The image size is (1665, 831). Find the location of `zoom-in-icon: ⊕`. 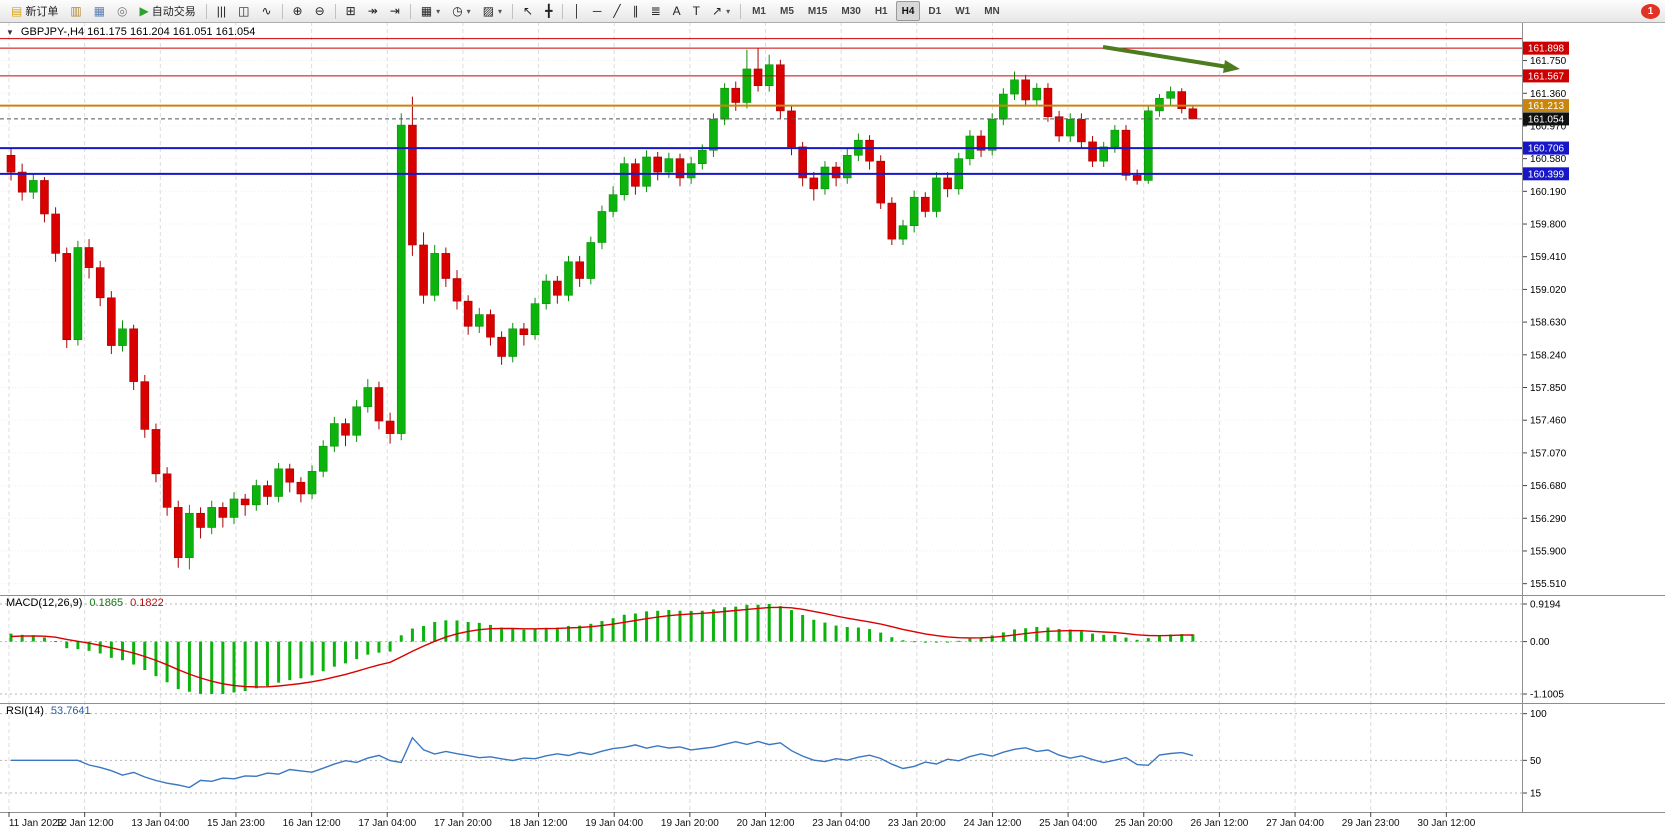

zoom-in-icon: ⊕ is located at coordinates (297, 11).